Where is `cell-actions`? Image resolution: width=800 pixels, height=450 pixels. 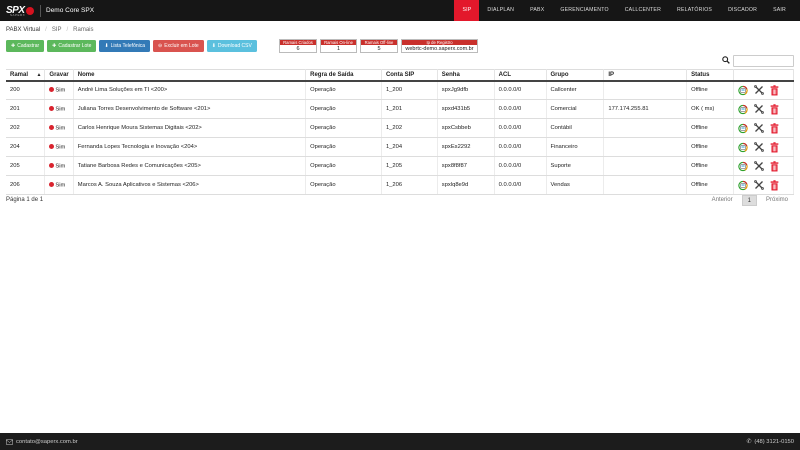 cell-actions is located at coordinates (764, 109).